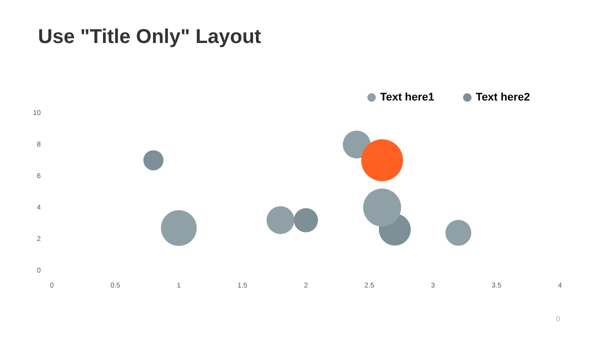 Image resolution: width=600 pixels, height=337 pixels. I want to click on legend-label: Text here1, so click(407, 98).